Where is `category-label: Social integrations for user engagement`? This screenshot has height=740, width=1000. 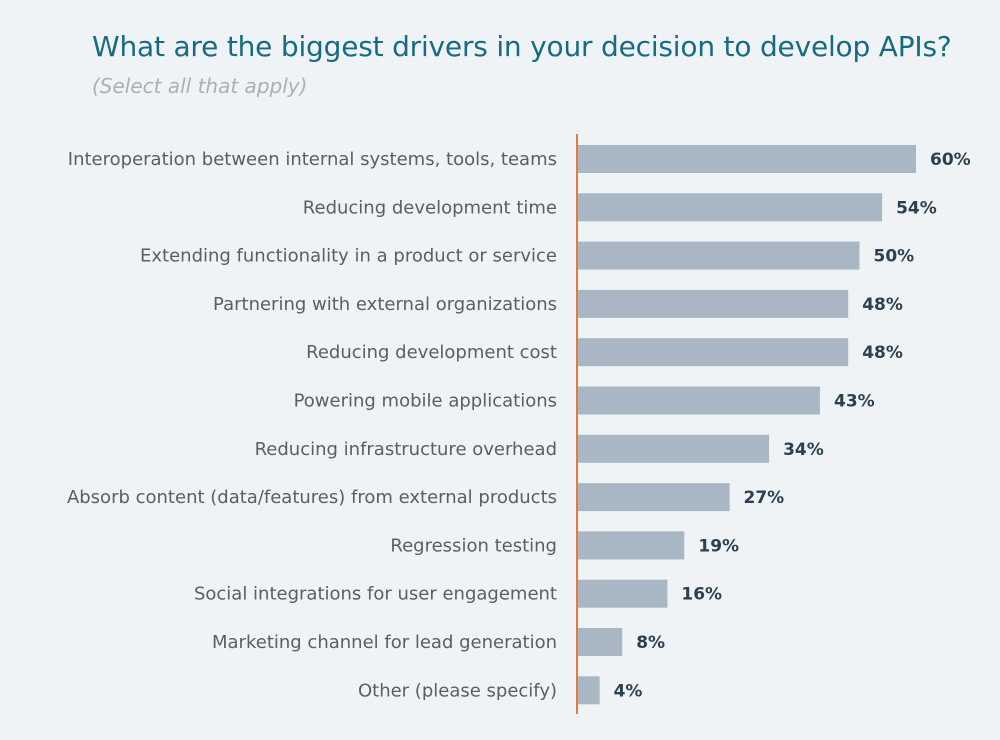 category-label: Social integrations for user engagement is located at coordinates (375, 594).